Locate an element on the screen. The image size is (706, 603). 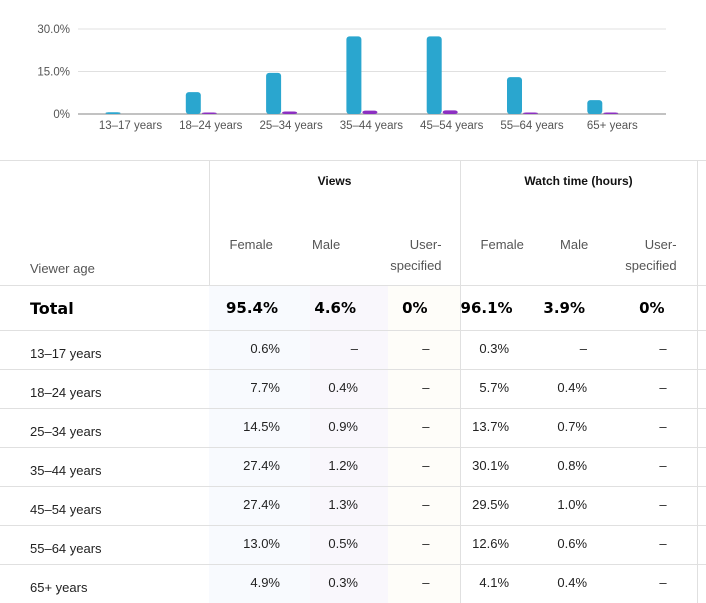
col-watch-male: Male is located at coordinates (578, 243).